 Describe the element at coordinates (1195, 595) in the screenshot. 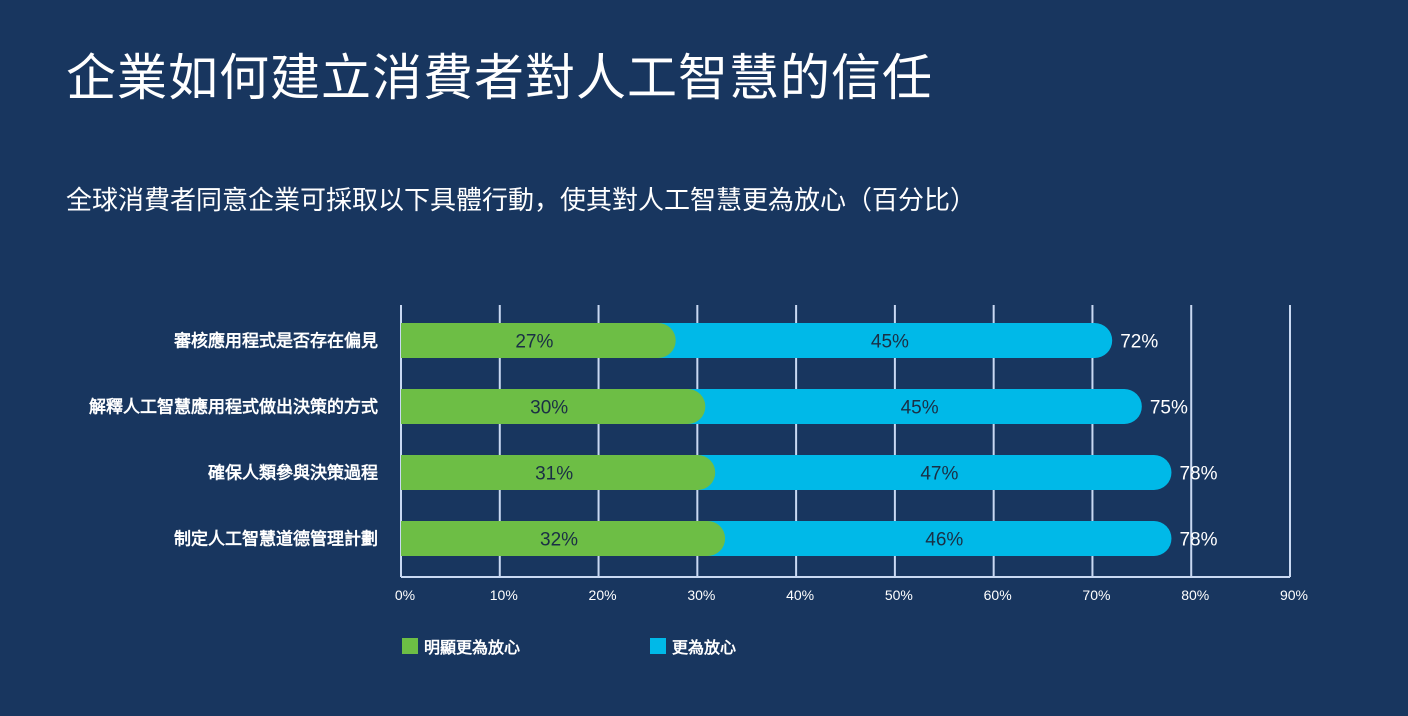

I see `x-tick-label: 80%` at that location.